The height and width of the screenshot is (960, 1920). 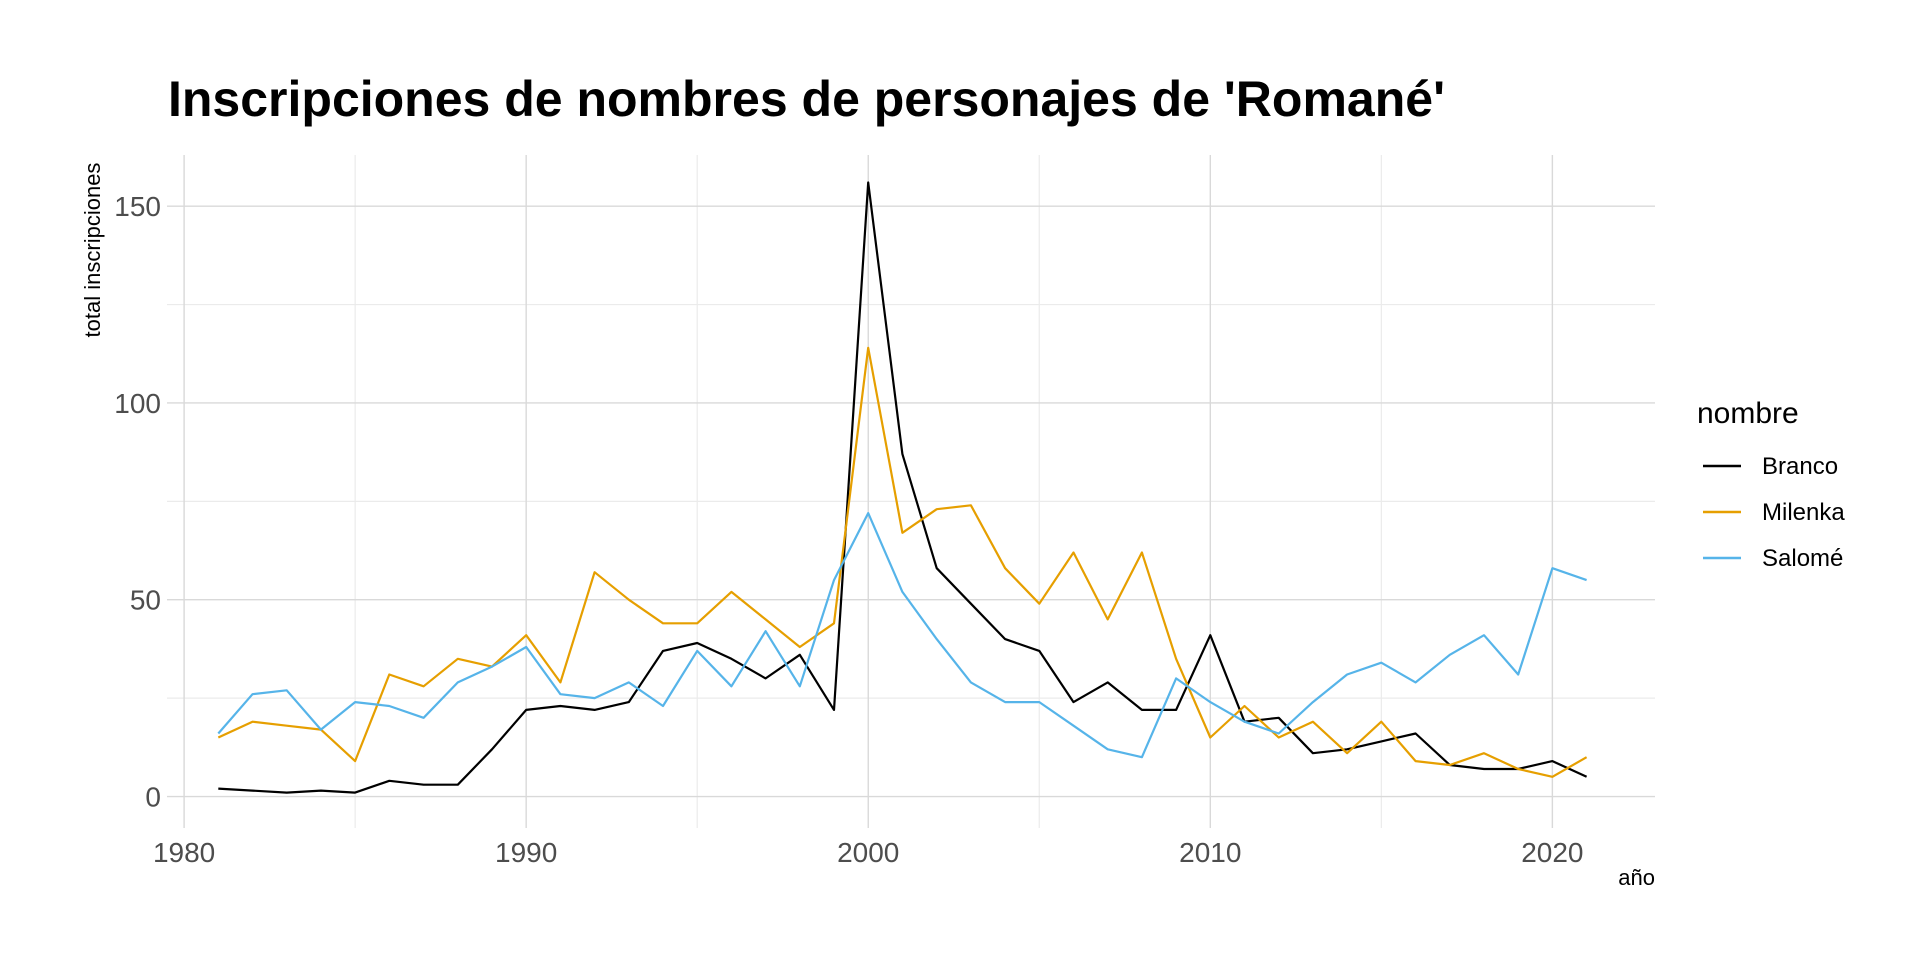 I want to click on x-tick-label: 2000, so click(x=868, y=852).